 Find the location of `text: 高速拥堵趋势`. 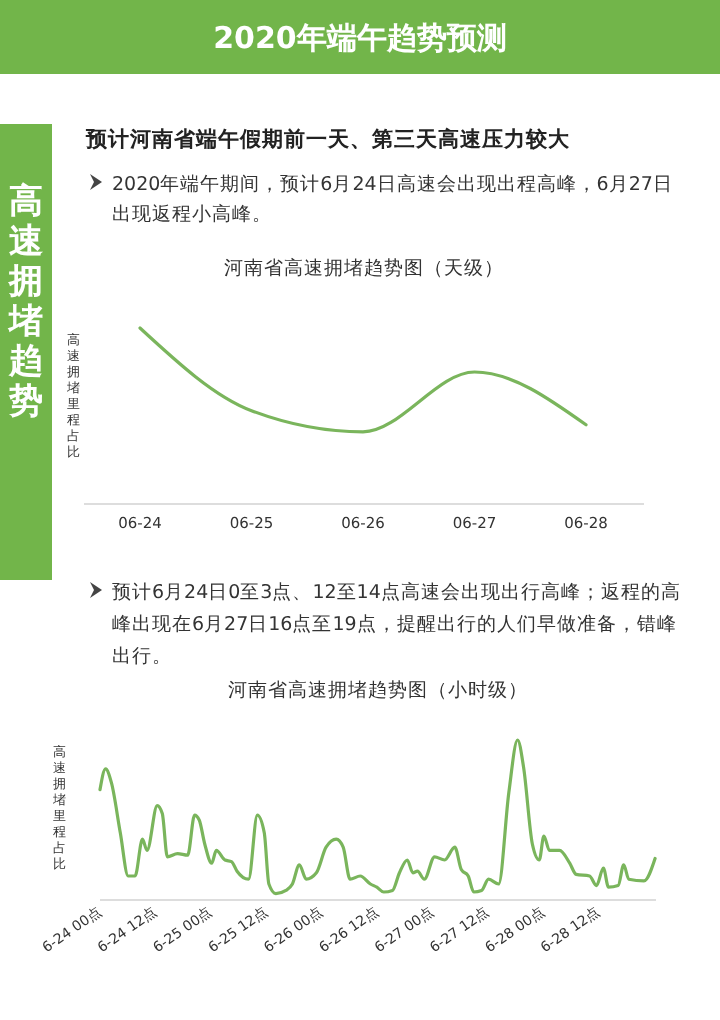

text: 高速拥堵趋势 is located at coordinates (25, 302).